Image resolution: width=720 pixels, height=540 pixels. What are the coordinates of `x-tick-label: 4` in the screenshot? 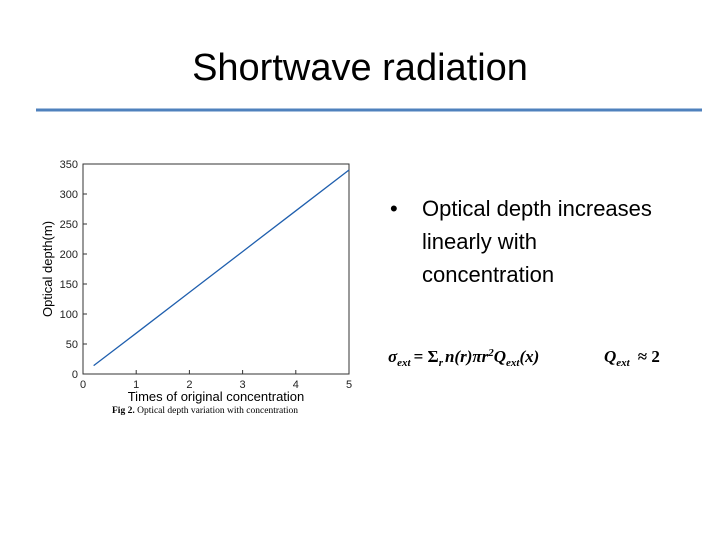 It's located at (296, 385).